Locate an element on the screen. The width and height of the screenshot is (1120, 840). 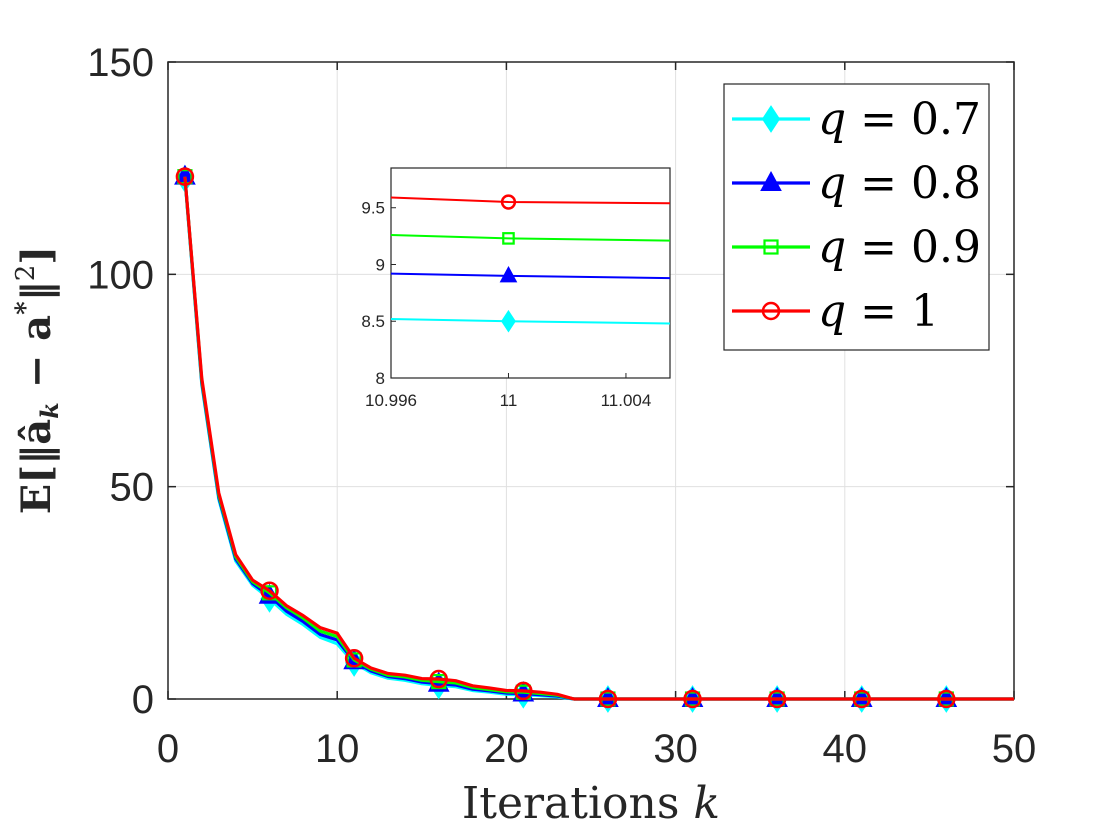
legend-entry: q = 1 is located at coordinates (835, 311).